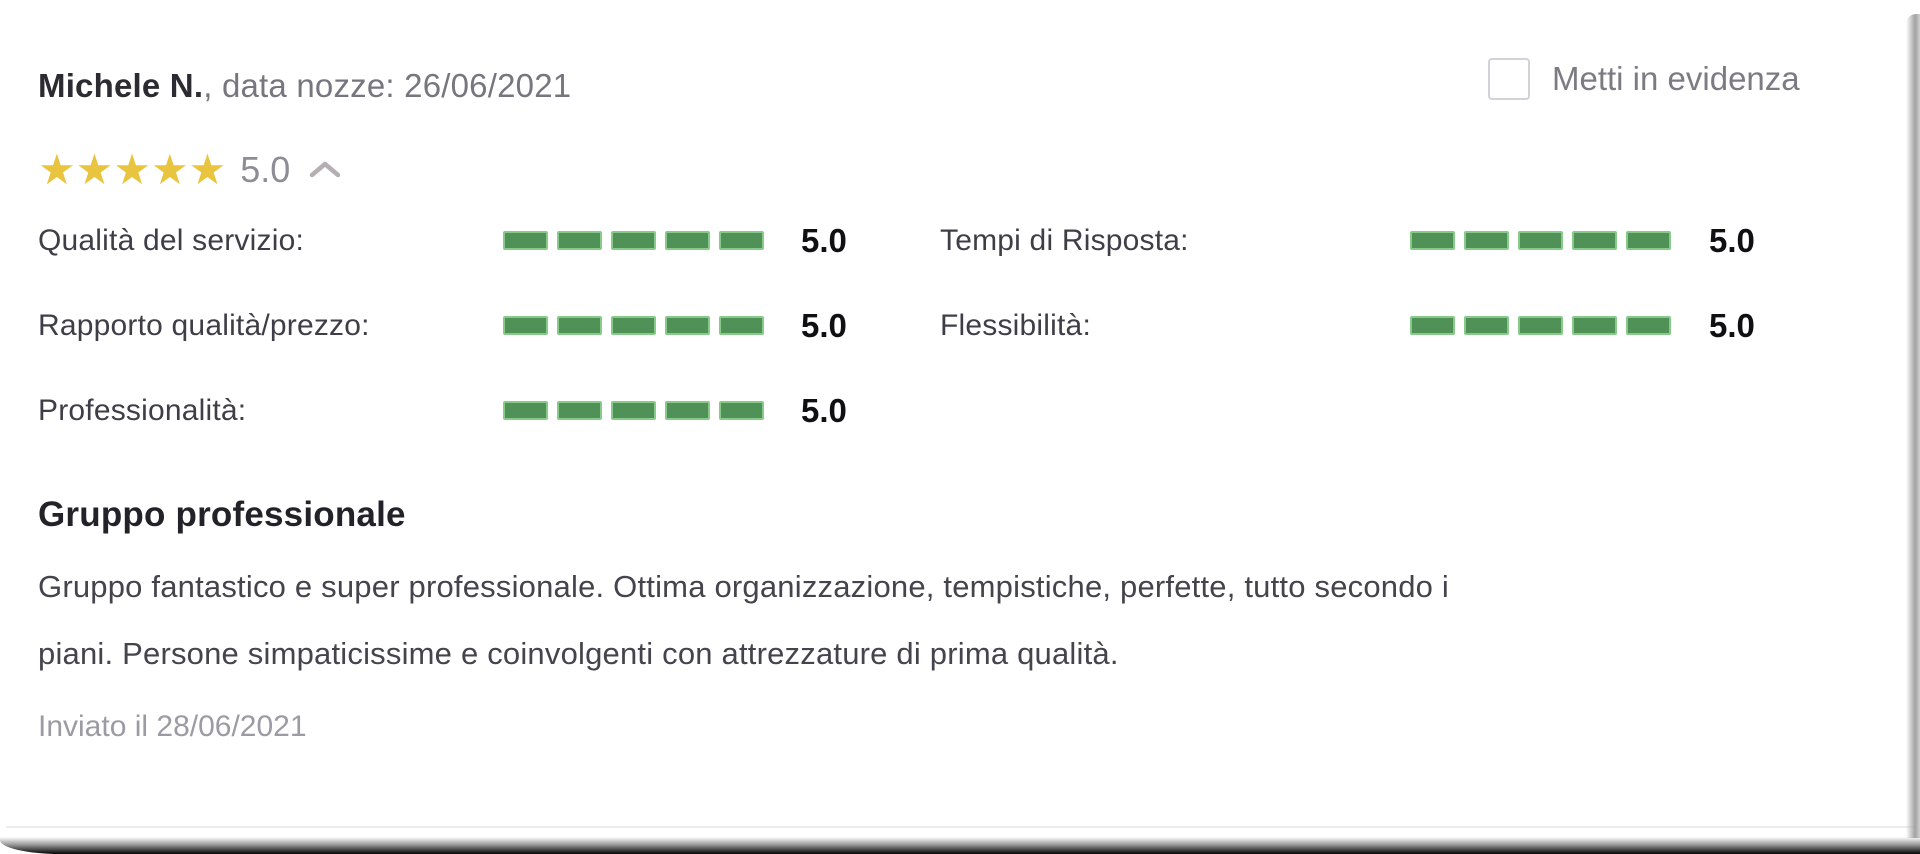  I want to click on overall-rating-value: 5.0, so click(265, 169).